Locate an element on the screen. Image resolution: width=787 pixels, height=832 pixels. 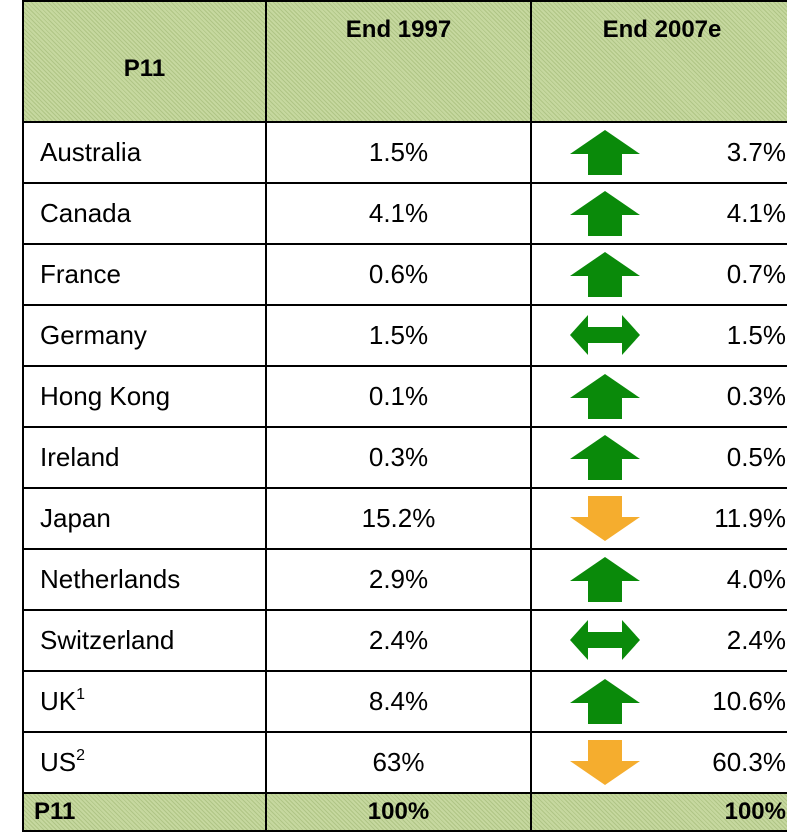
value-2007-wrap: 4.0% is located at coordinates (659, 579).